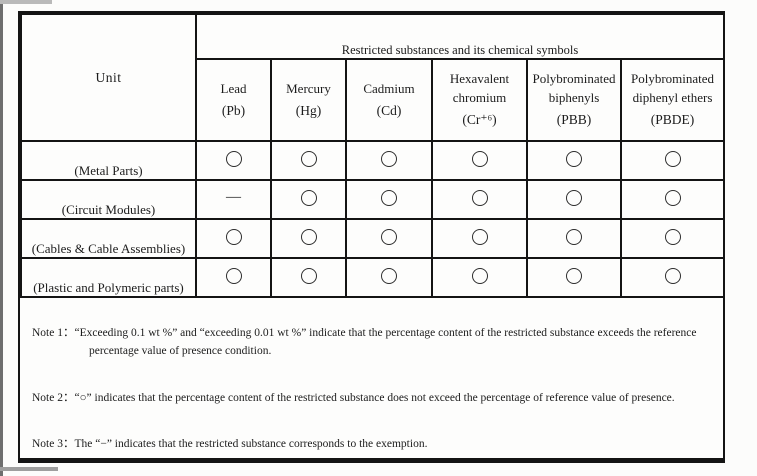  I want to click on table-row: (Cables & Cable Assemblies), so click(373, 238).